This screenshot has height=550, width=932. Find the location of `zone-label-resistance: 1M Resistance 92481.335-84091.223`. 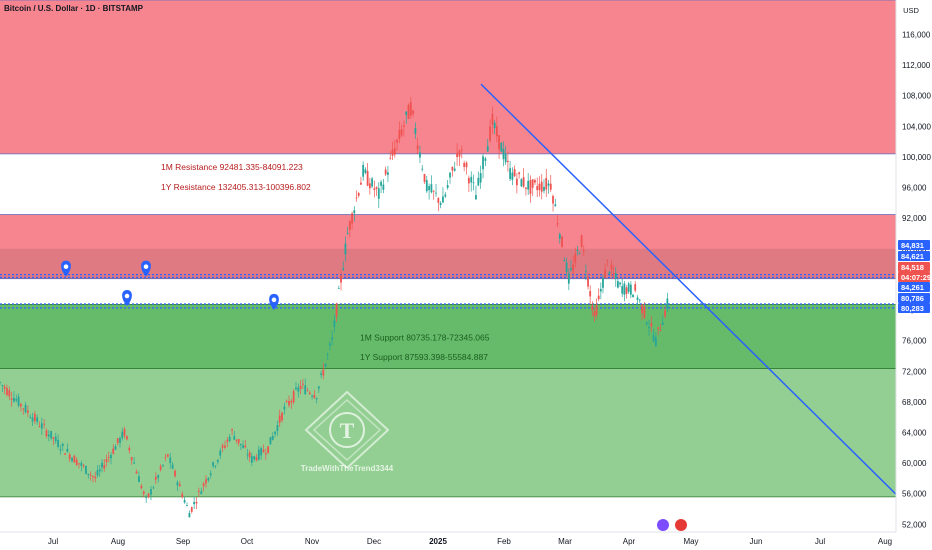

zone-label-resistance: 1M Resistance 92481.335-84091.223 is located at coordinates (232, 167).